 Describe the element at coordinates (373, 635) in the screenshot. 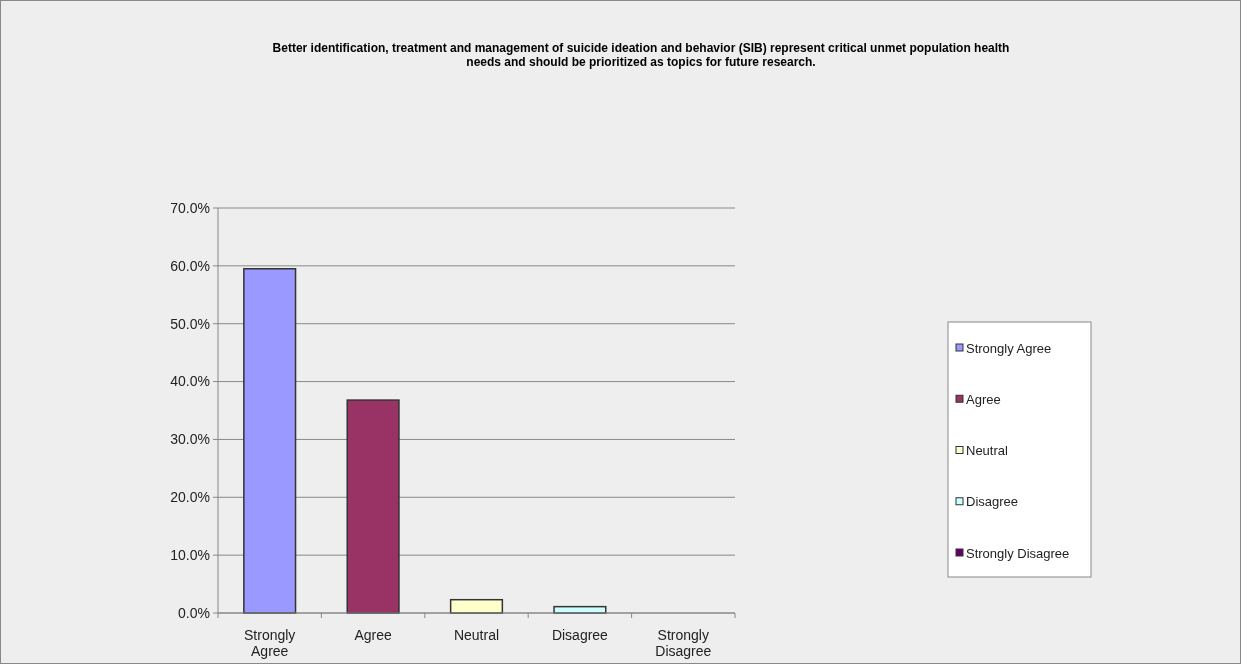

I see `x-tick-label: Agree` at that location.